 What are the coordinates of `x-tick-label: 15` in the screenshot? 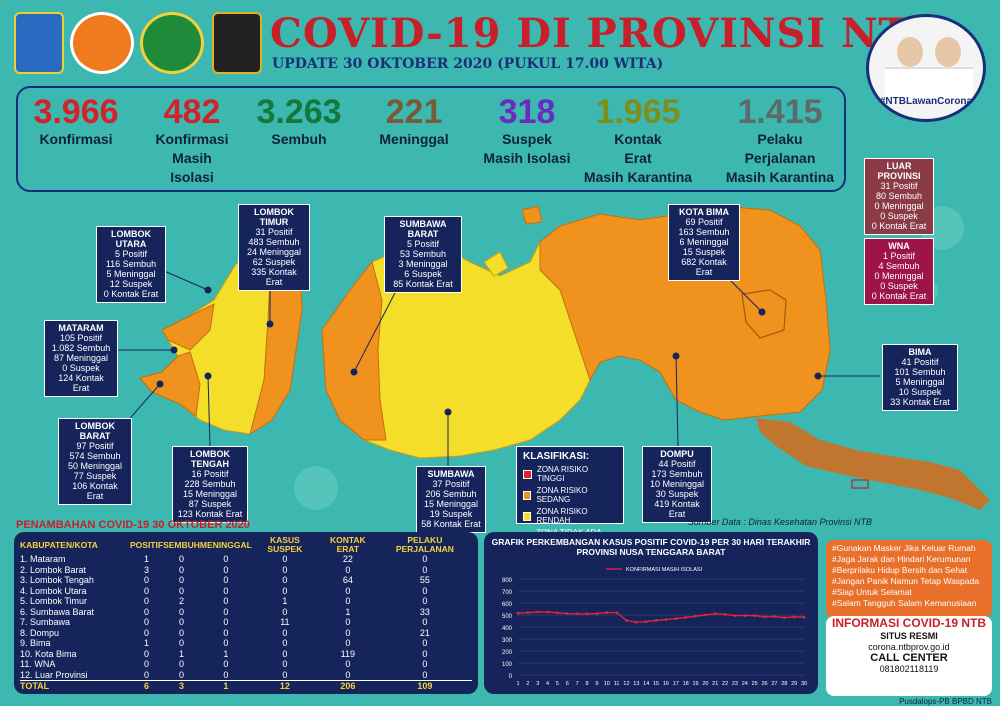 It's located at (656, 684).